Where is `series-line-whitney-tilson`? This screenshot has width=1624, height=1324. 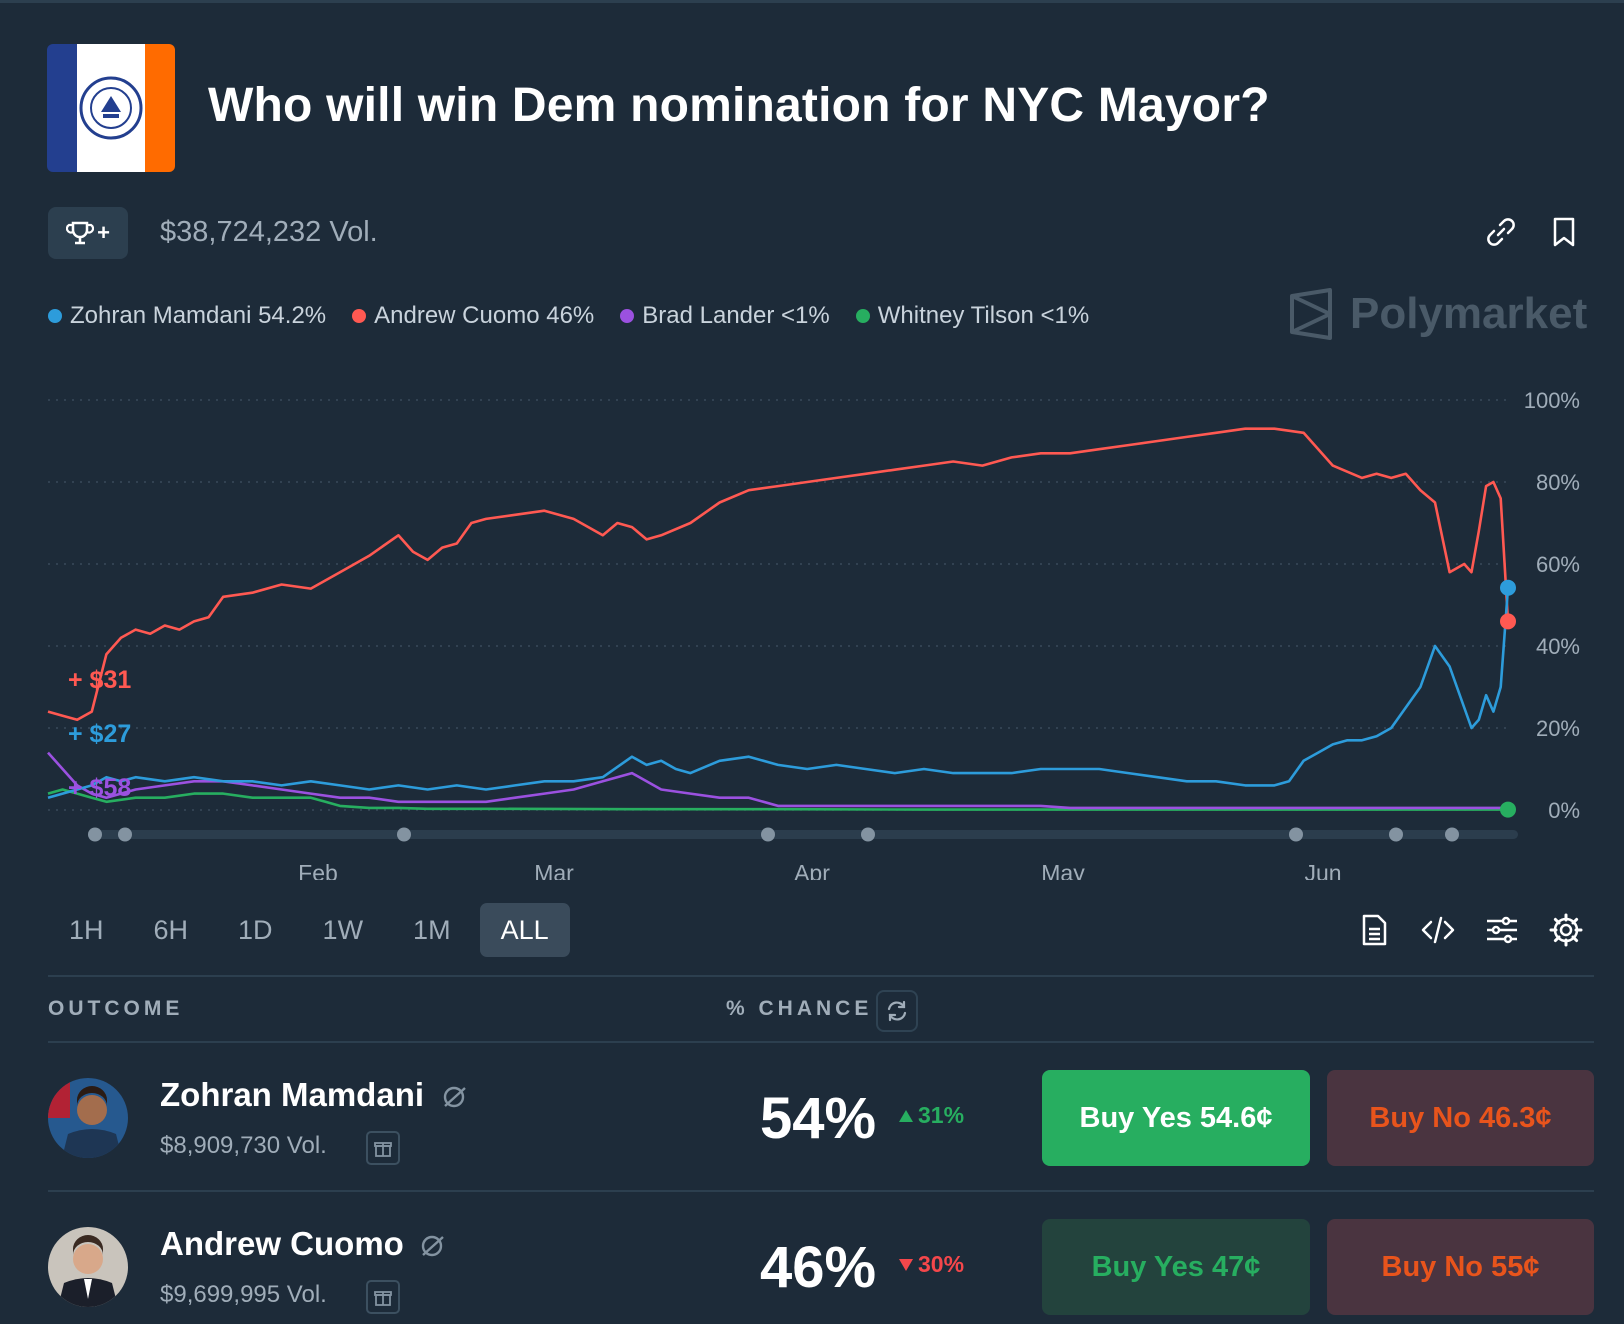 series-line-whitney-tilson is located at coordinates (777, 799).